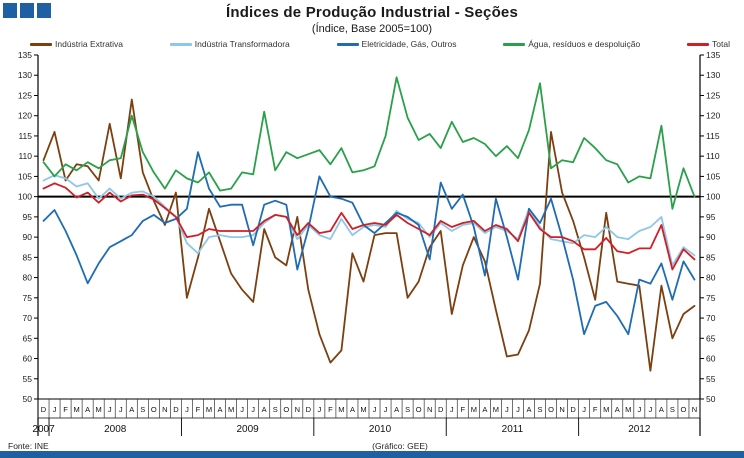 This screenshot has width=744, height=458. I want to click on y-tick-label-left: 55, so click(28, 379).